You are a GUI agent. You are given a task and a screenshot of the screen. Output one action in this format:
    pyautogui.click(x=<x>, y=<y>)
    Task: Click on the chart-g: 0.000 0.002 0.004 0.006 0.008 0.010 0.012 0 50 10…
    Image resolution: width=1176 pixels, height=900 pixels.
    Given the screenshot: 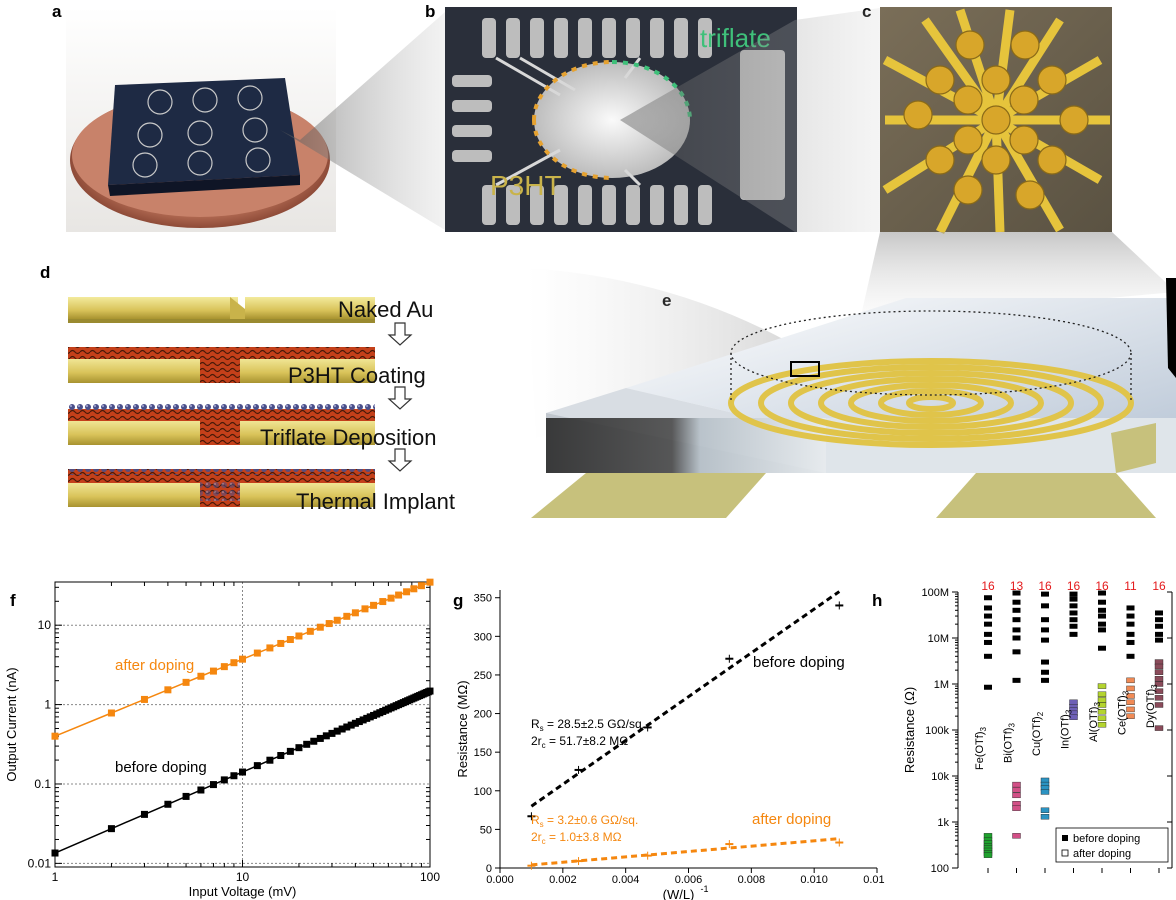 What is the action you would take?
    pyautogui.click(x=670, y=745)
    